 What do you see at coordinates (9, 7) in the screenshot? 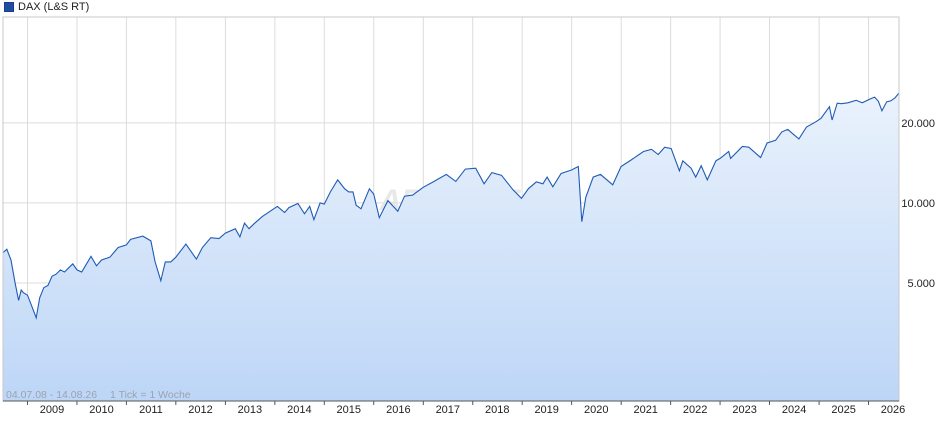
I see `legend-swatch` at bounding box center [9, 7].